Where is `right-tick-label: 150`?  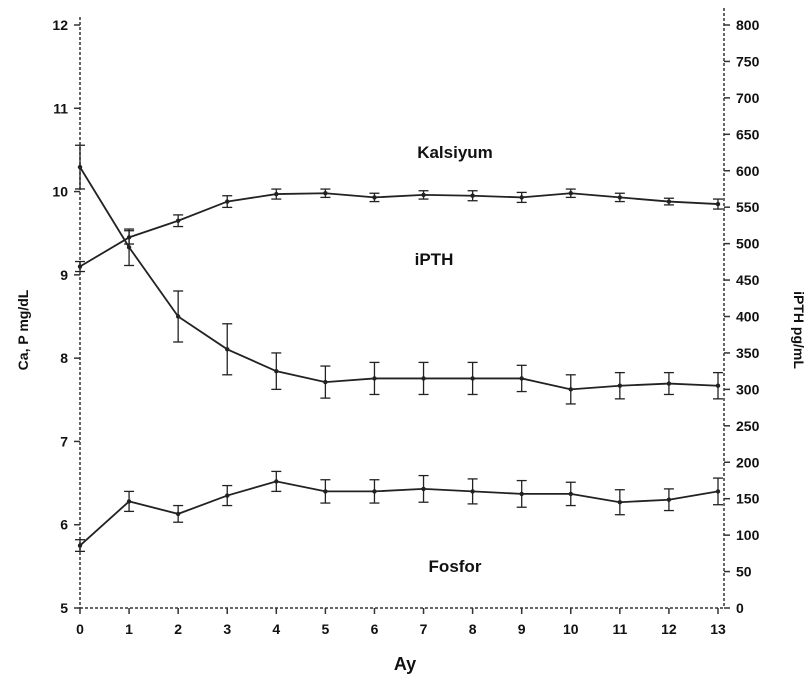
right-tick-label: 150 is located at coordinates (748, 499).